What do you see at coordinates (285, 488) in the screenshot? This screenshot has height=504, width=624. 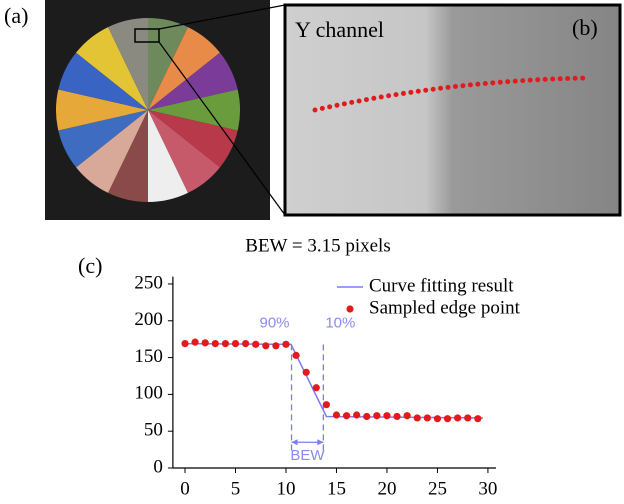 I see `x-tick-label: 10` at bounding box center [285, 488].